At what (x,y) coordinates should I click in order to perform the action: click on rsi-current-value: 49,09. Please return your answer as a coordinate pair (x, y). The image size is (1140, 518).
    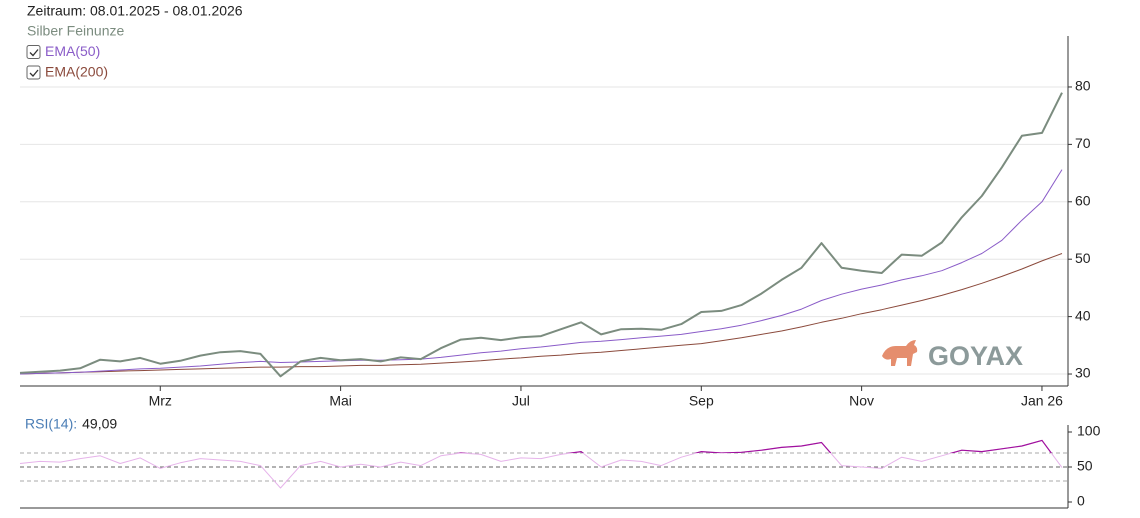
    Looking at the image, I should click on (99, 424).